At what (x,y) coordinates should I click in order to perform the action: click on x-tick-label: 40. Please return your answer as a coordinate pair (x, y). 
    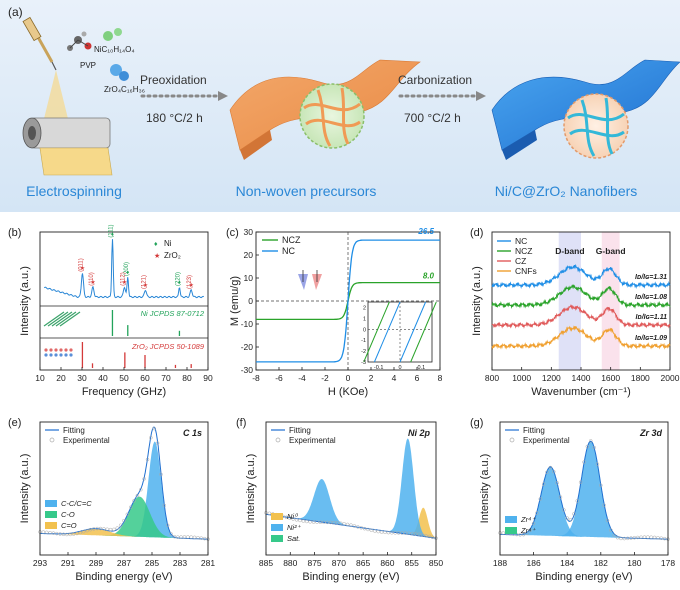
    Looking at the image, I should click on (103, 378).